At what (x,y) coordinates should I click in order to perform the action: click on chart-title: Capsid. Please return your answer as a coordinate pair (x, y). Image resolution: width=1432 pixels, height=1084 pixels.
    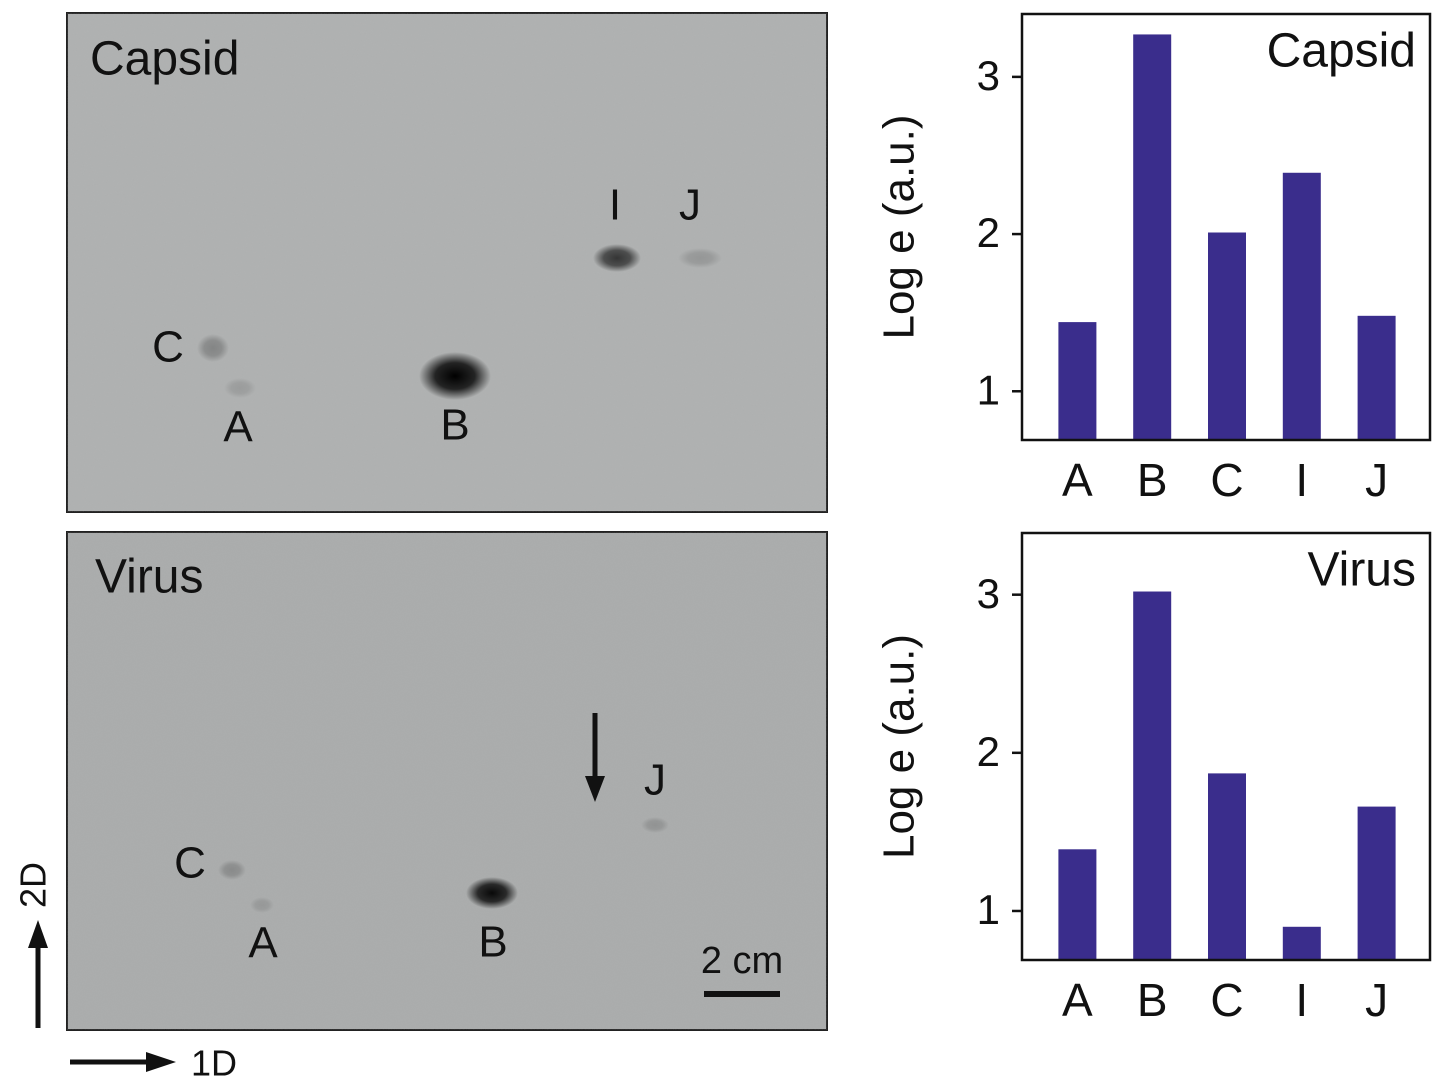
    Looking at the image, I should click on (1341, 51).